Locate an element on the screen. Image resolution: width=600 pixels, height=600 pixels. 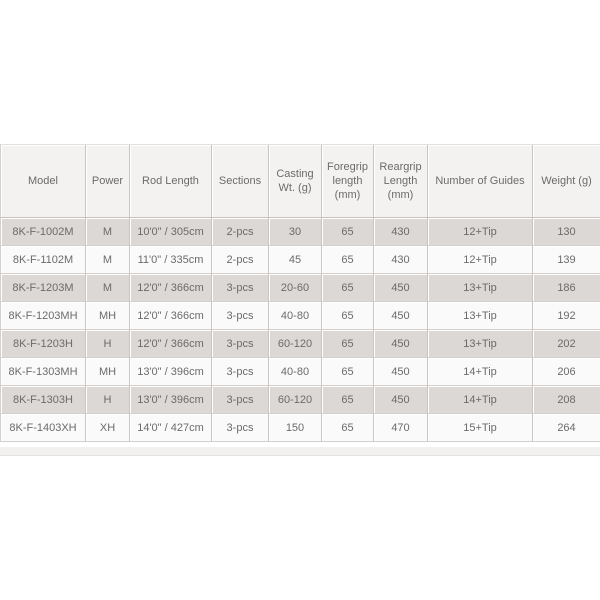
cell-rod-length: 10'0" / 305cm is located at coordinates (171, 232).